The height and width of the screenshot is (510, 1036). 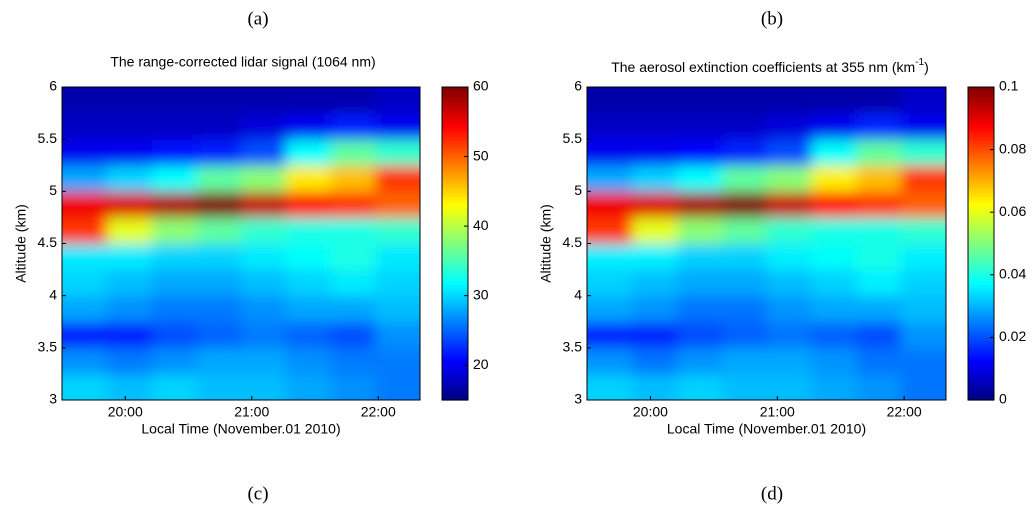 What do you see at coordinates (650, 412) in the screenshot?
I see `x-tick-label: 20:00` at bounding box center [650, 412].